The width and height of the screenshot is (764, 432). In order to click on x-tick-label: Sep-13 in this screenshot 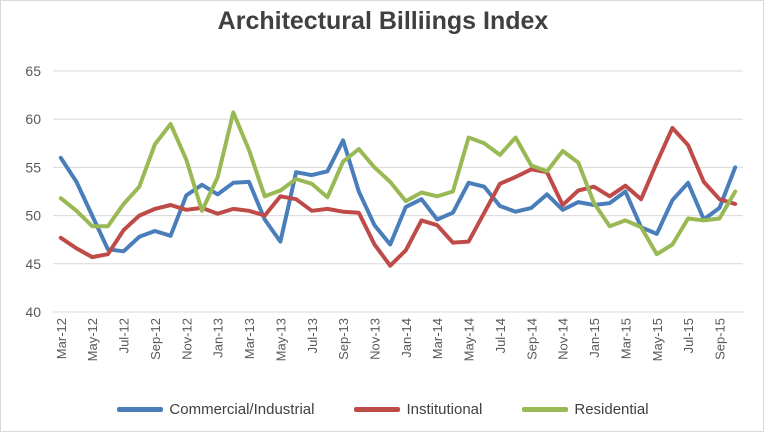, I will do `click(343, 339)`.